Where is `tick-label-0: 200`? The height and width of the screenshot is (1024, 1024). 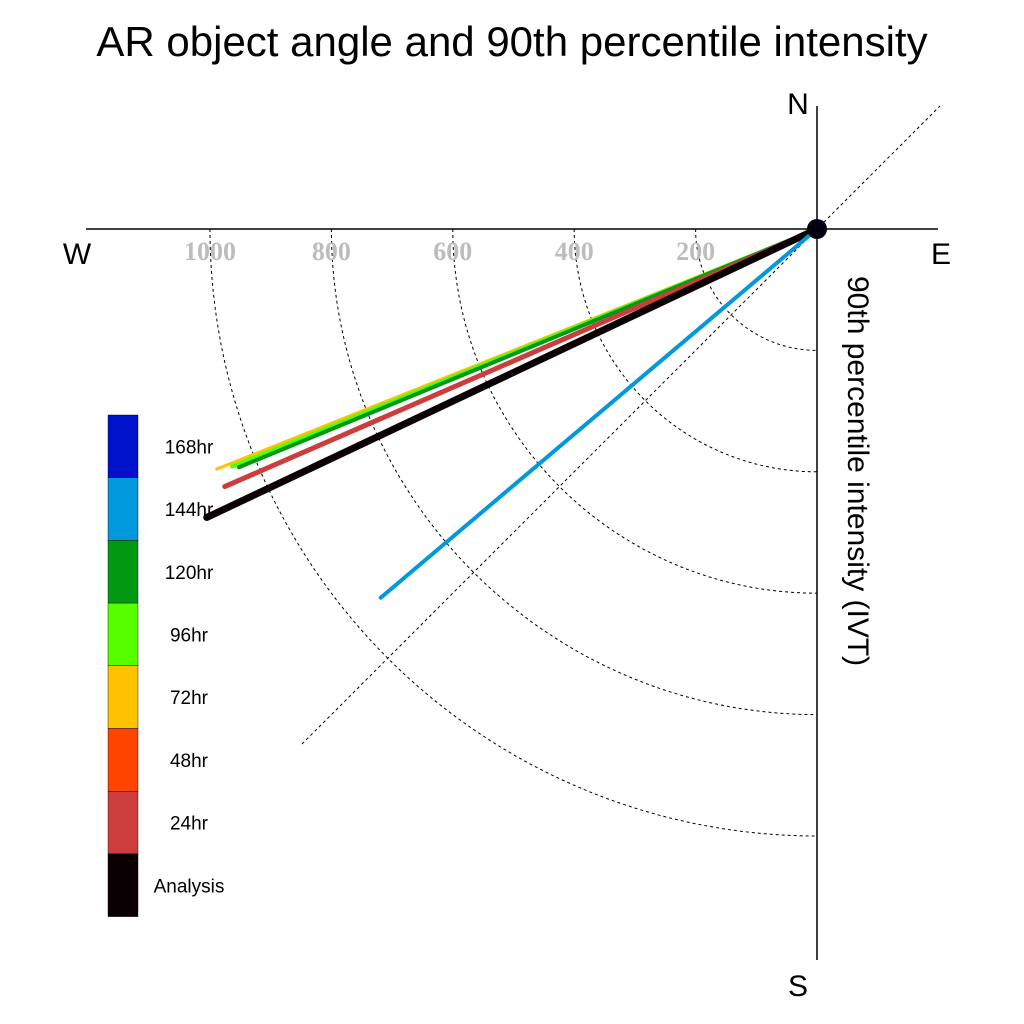 tick-label-0: 200 is located at coordinates (695, 251).